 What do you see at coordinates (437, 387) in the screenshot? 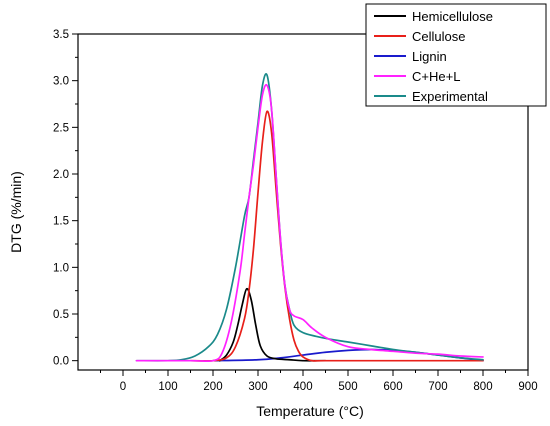
I see `x-tick-label: 700` at bounding box center [437, 387].